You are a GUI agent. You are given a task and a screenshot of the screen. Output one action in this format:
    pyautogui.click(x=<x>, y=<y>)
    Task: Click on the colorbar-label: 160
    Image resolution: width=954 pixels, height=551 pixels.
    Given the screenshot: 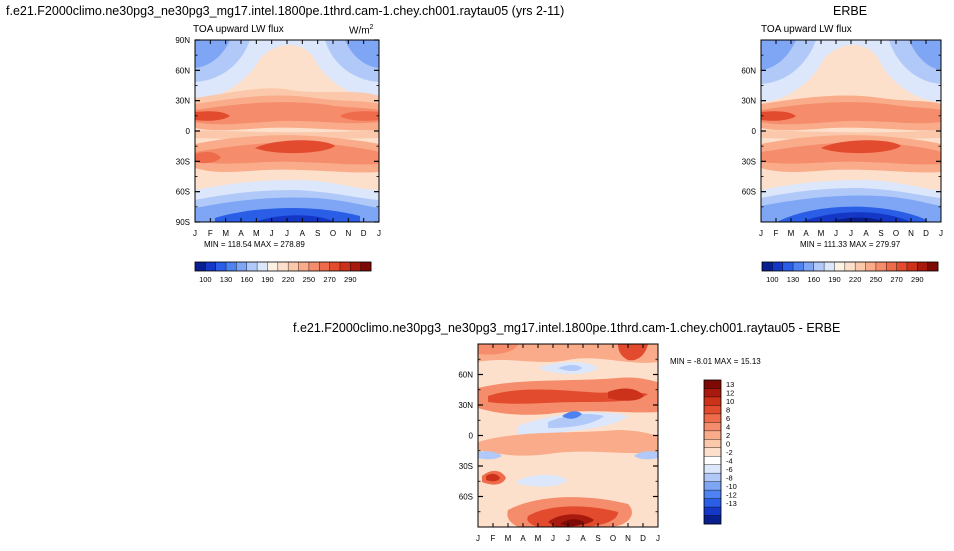 What is the action you would take?
    pyautogui.click(x=247, y=279)
    